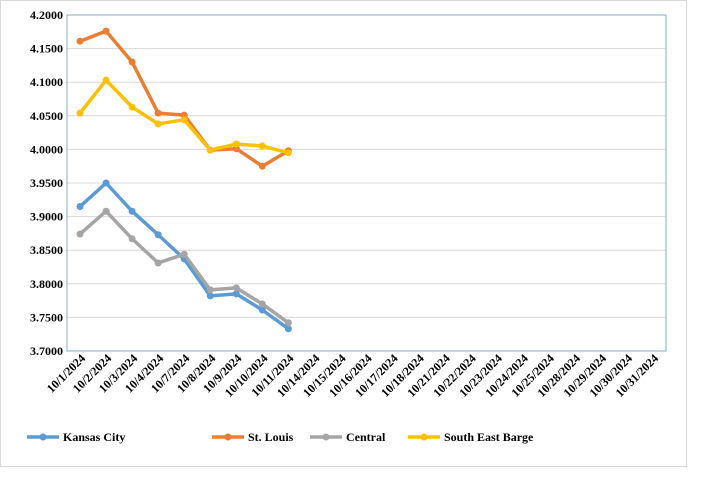 The height and width of the screenshot is (482, 702). I want to click on y-tick-label: 4.0000, so click(46, 149).